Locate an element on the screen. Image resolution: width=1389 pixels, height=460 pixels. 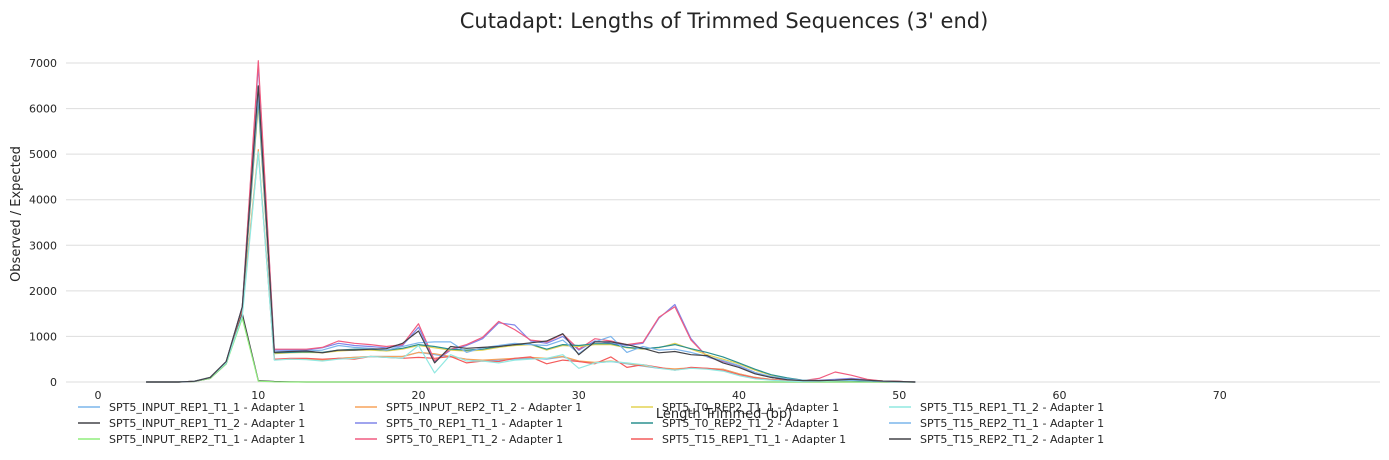
legend-label-8: SPT5_T0_REP2_T1_2 - Adapter 1 is located at coordinates (750, 423).